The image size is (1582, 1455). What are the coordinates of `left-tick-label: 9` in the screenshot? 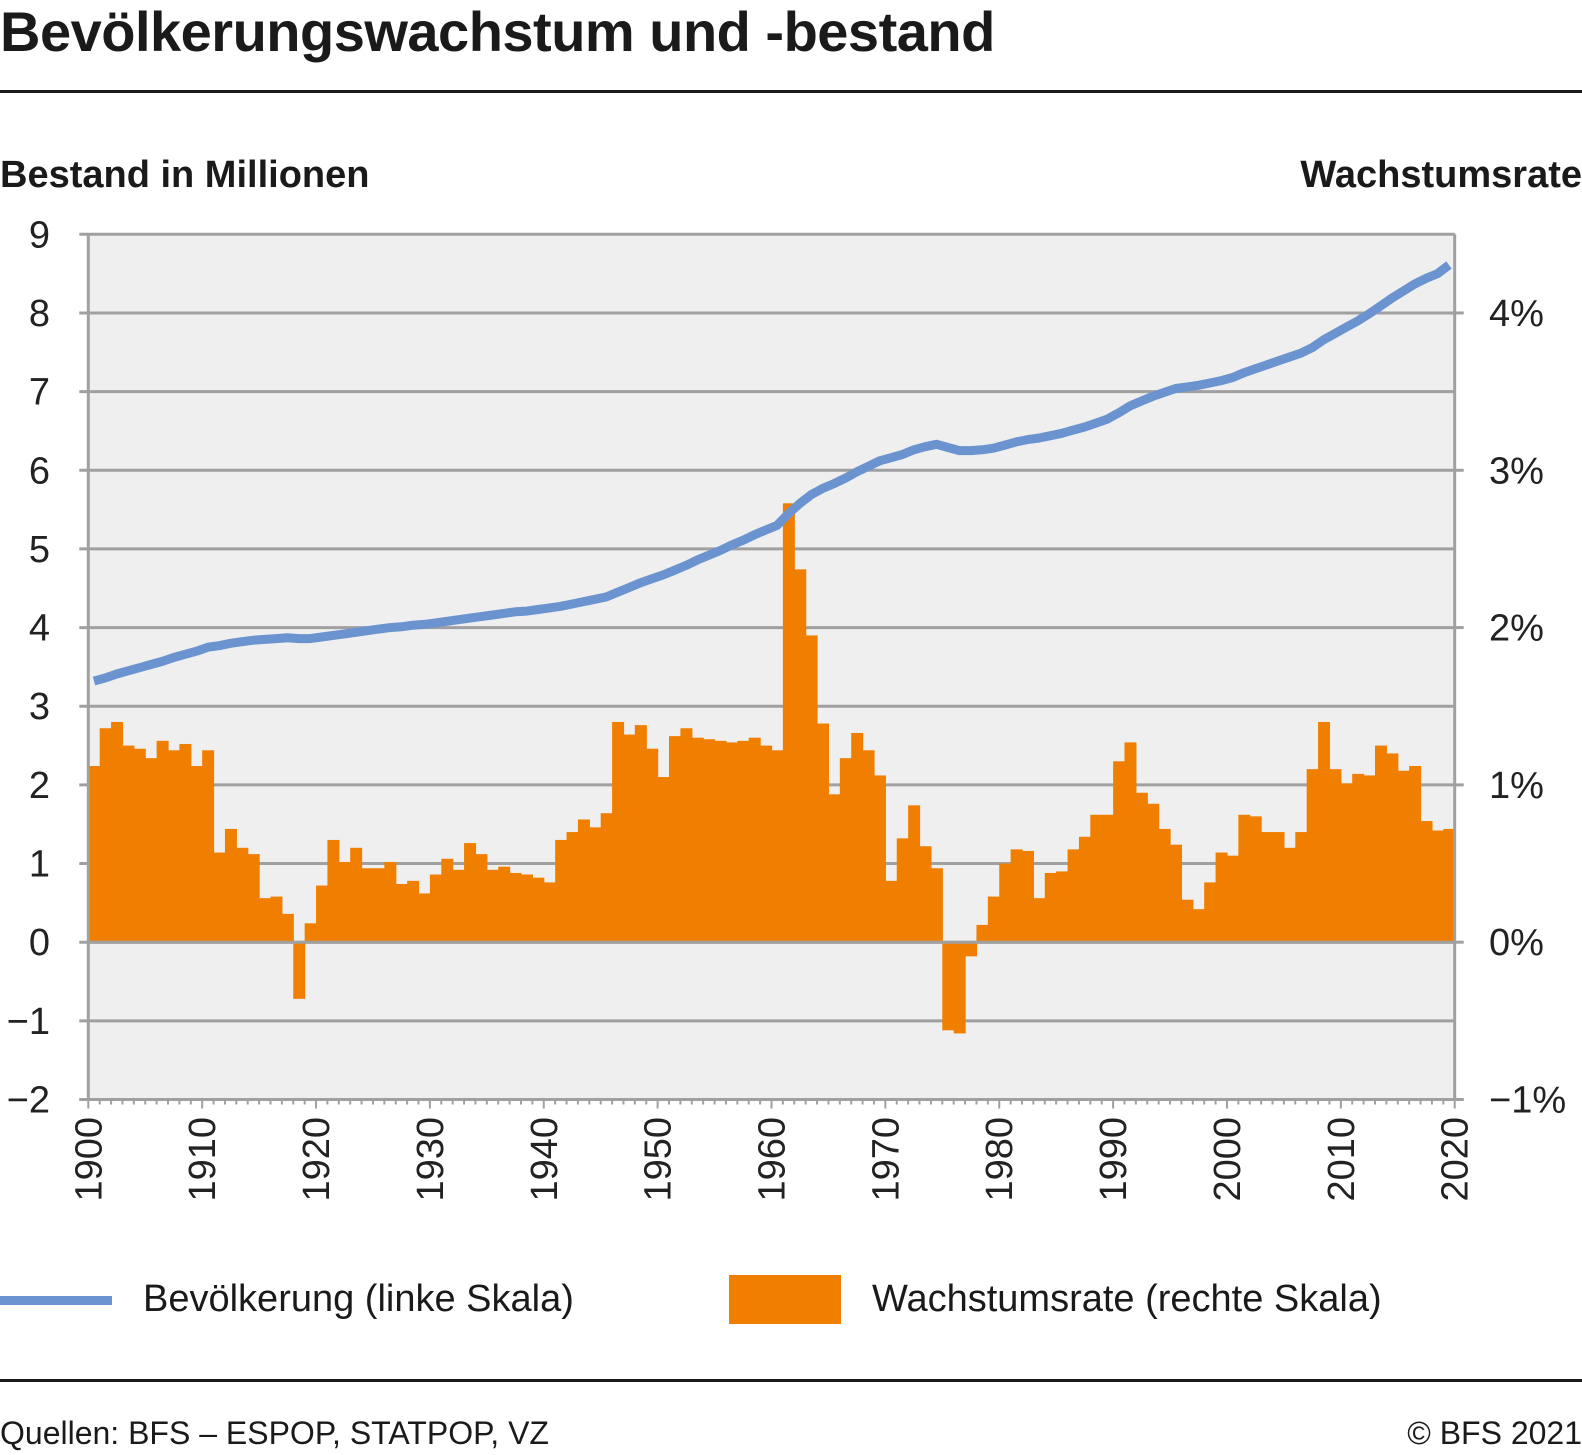 It's located at (39, 235).